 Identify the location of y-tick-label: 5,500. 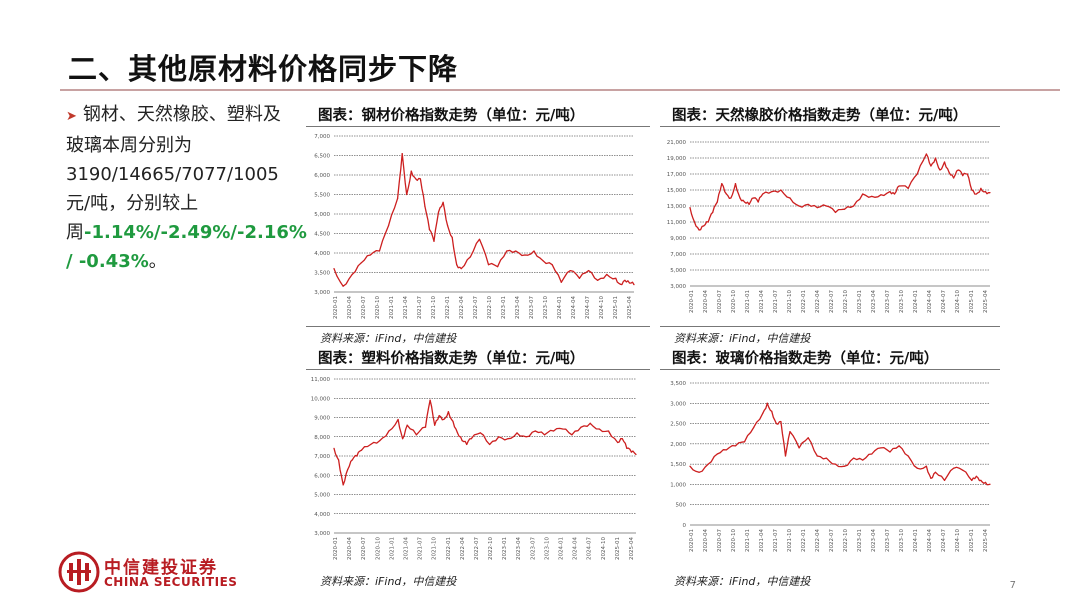
(322, 196).